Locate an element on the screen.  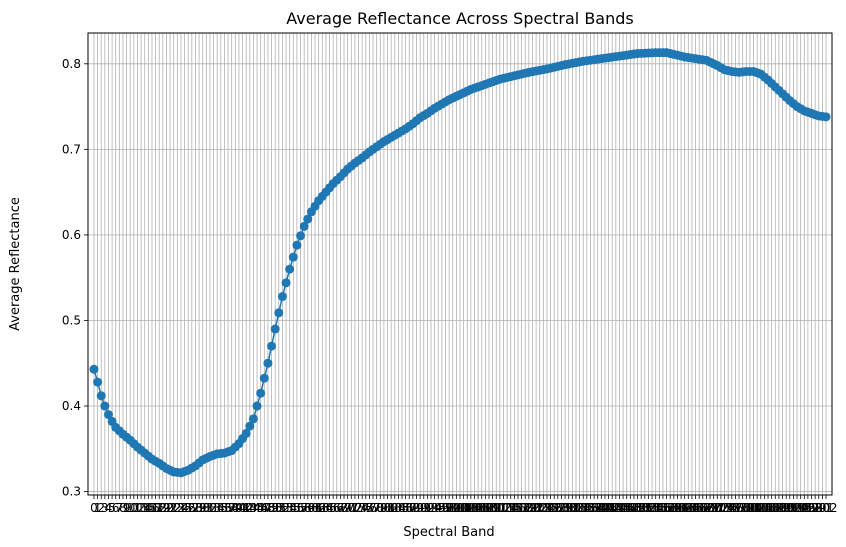
x-tick-label: 80 is located at coordinates (383, 508).